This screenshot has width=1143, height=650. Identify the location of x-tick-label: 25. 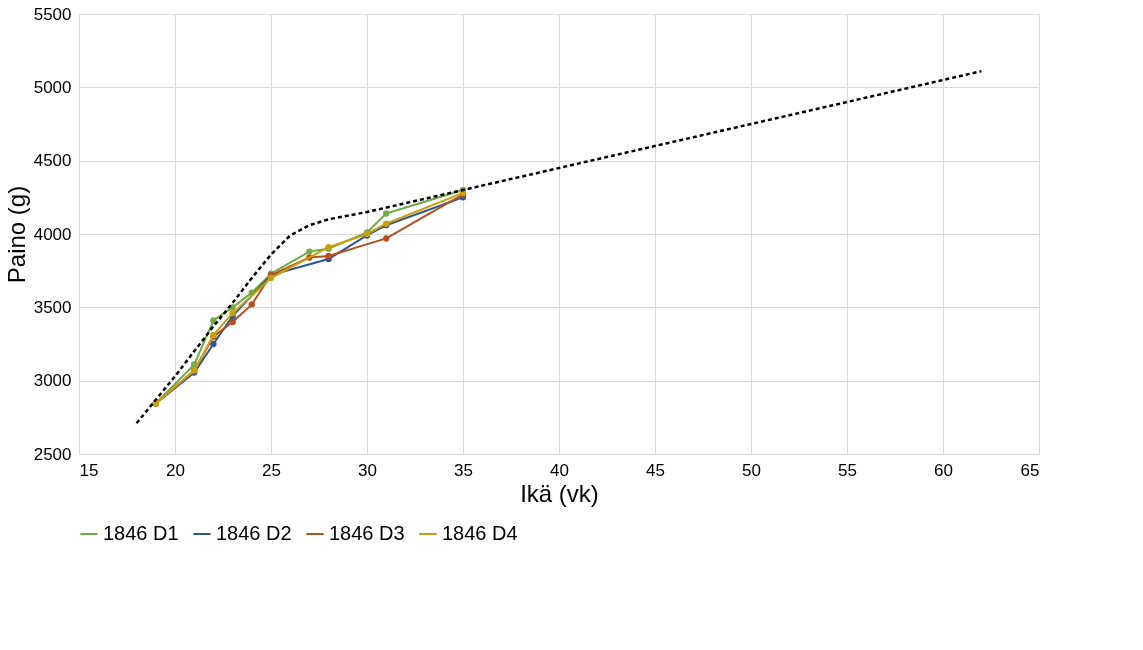
(271, 470).